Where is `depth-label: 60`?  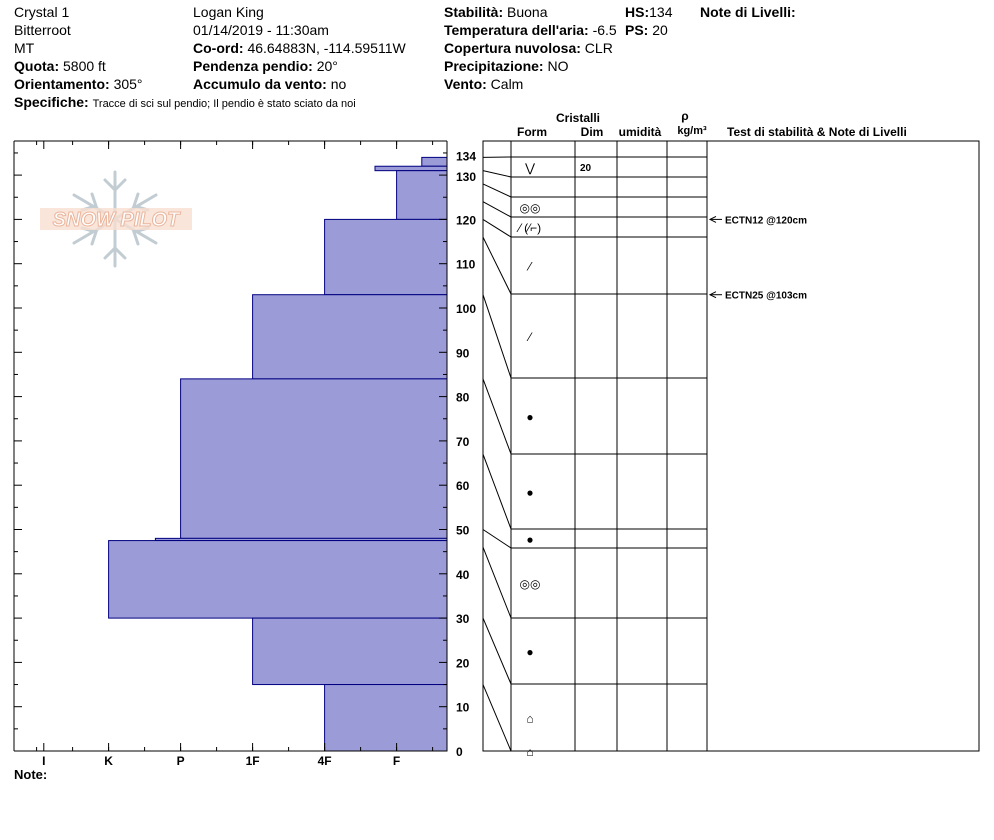
depth-label: 60 is located at coordinates (463, 486).